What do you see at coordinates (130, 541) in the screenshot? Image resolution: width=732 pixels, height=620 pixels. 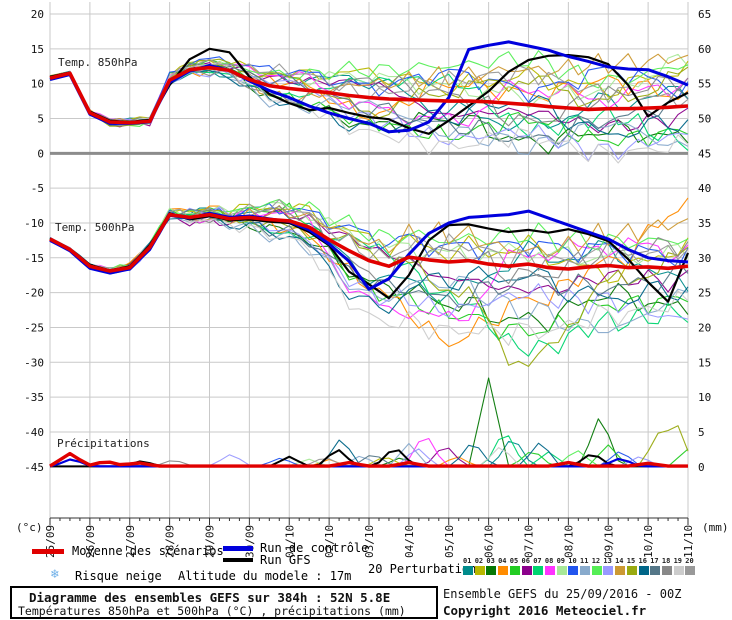 I see `x-date-label: 27/09` at bounding box center [130, 541].